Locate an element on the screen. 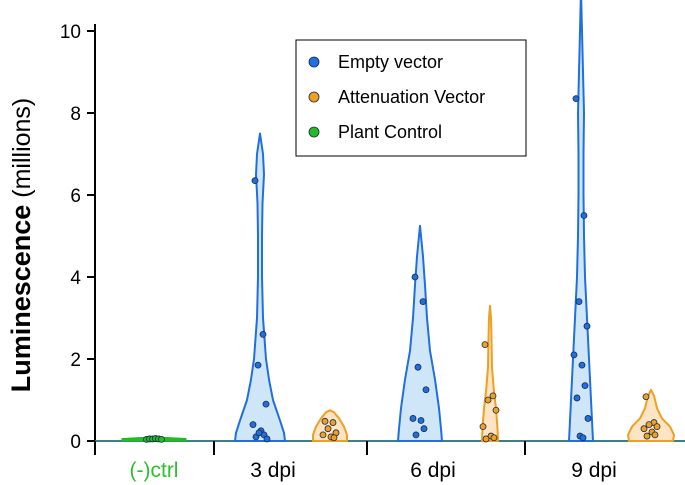 This screenshot has height=485, width=685. y-tick-label: 0 is located at coordinates (75, 442).